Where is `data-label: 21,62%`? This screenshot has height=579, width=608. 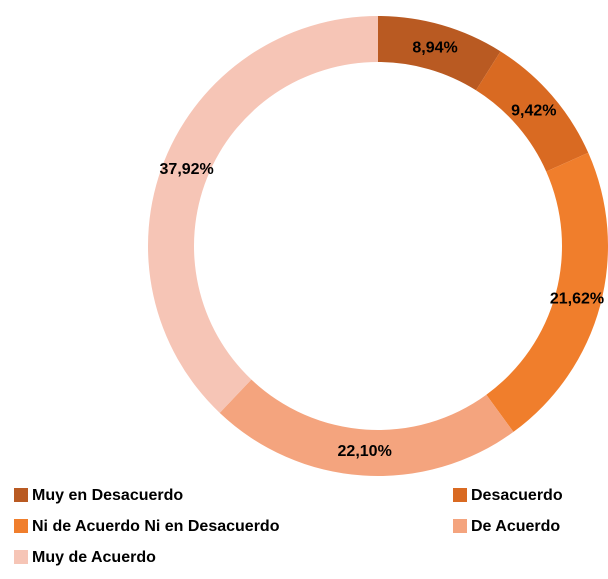
data-label: 21,62% is located at coordinates (577, 299).